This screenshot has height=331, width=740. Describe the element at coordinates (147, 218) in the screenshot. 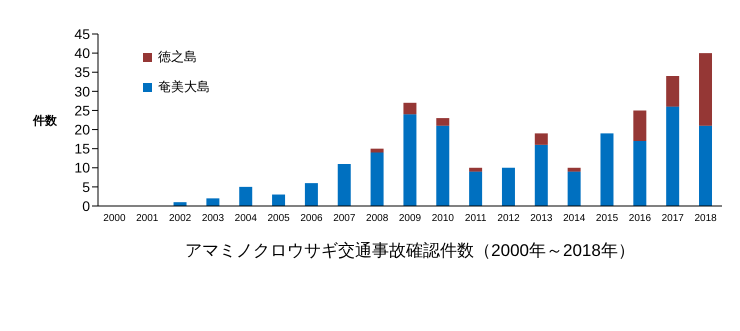

I see `x-tick-label: 2001` at that location.